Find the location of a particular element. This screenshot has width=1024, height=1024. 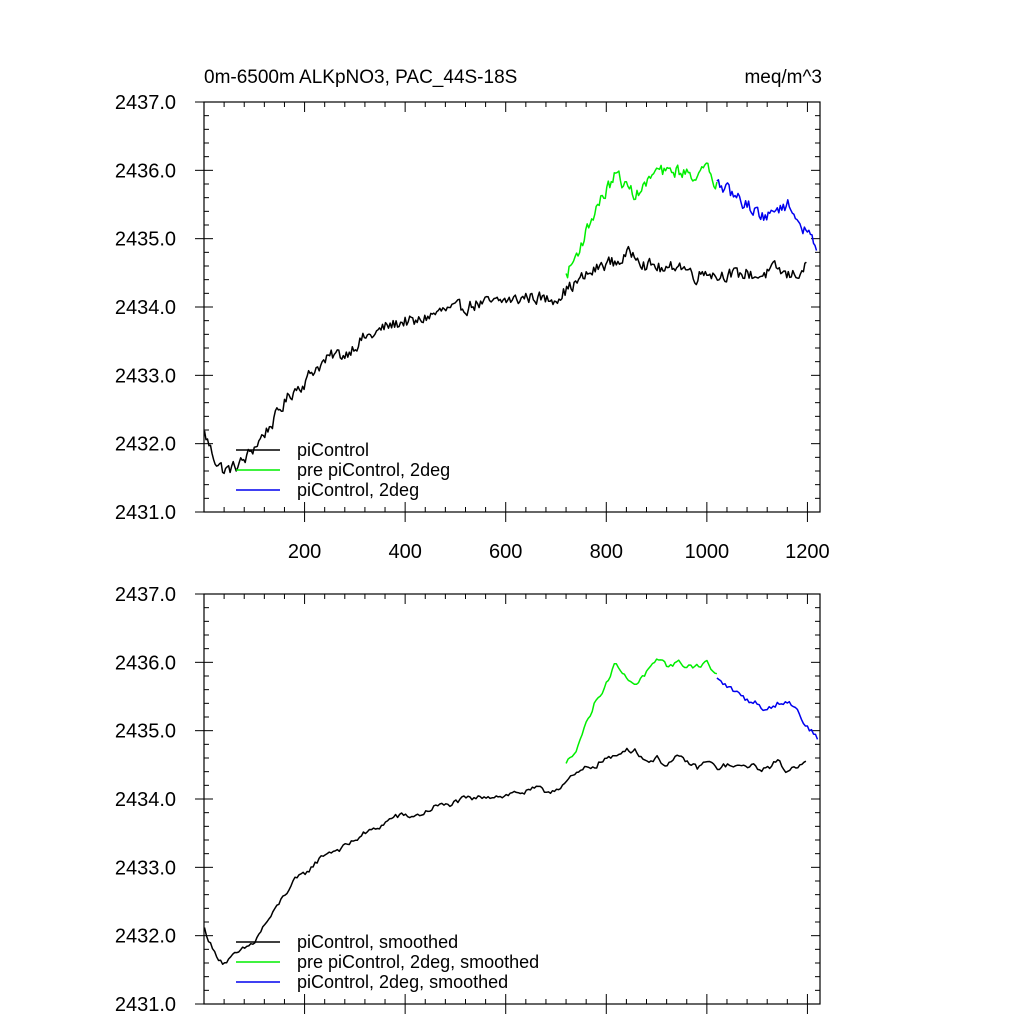

legend-label-3: piControl, 2deg, smoothed is located at coordinates (402, 982).